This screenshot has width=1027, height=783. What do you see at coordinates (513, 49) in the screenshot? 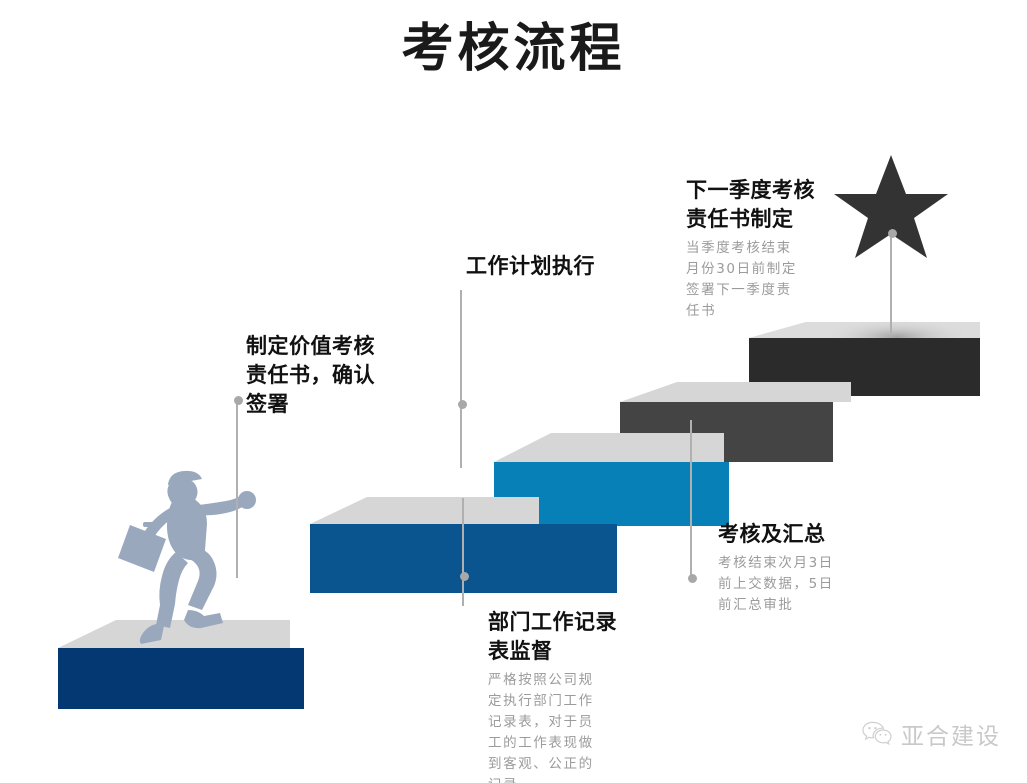
I see `page-title: 考核流程` at bounding box center [513, 49].